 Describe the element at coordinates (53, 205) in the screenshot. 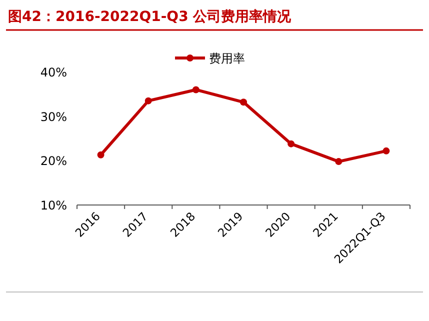

I see `y-tick-label: 10%` at that location.